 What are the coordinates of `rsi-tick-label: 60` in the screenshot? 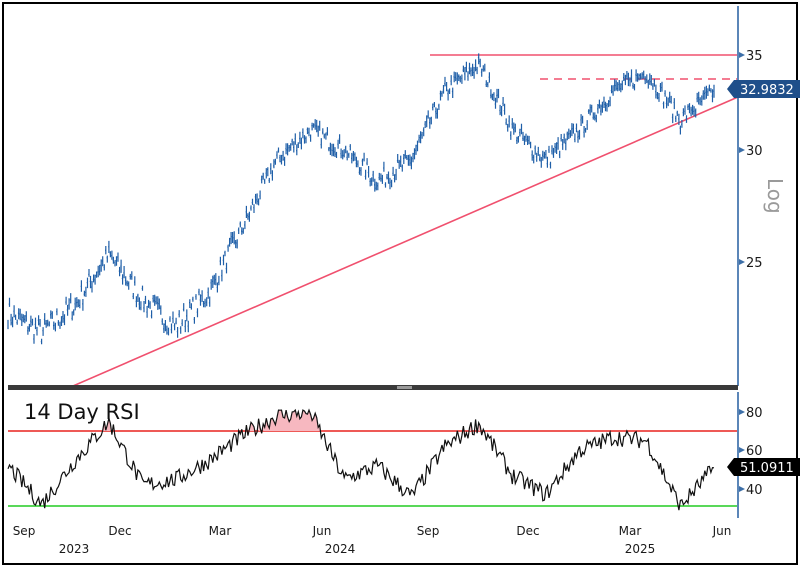 It's located at (754, 451).